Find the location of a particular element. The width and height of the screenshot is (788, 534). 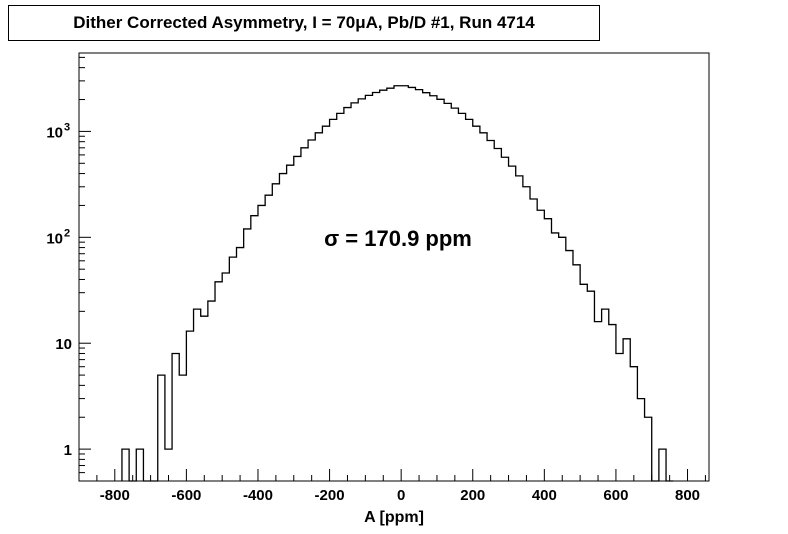

x-axis-title: A [ppm] is located at coordinates (394, 517).